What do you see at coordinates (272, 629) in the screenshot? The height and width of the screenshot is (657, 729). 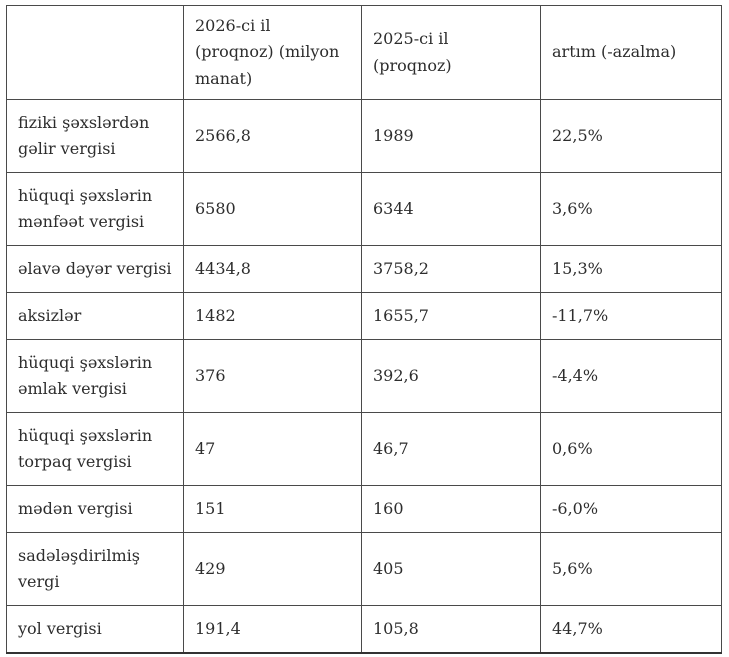 I see `value-2026-cell: 191,4` at bounding box center [272, 629].